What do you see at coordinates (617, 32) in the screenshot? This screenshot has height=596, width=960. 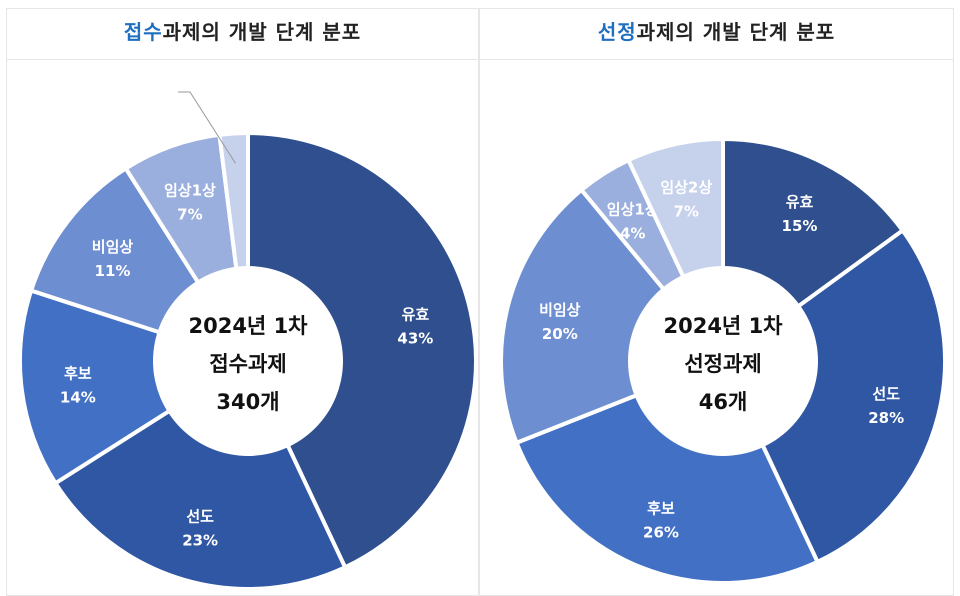 I see `title-highlight: 선정` at bounding box center [617, 32].